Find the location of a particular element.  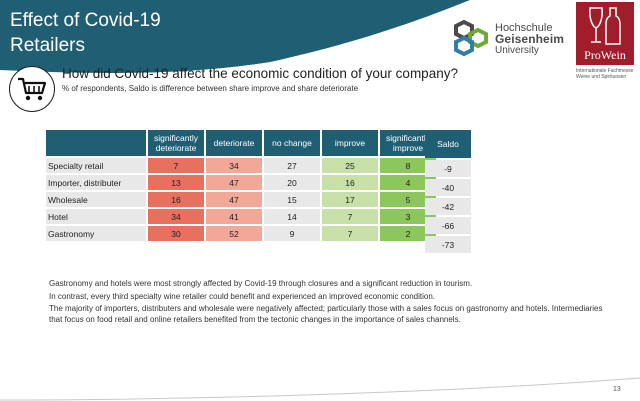

page-title-line2: Retailers is located at coordinates (47, 45).